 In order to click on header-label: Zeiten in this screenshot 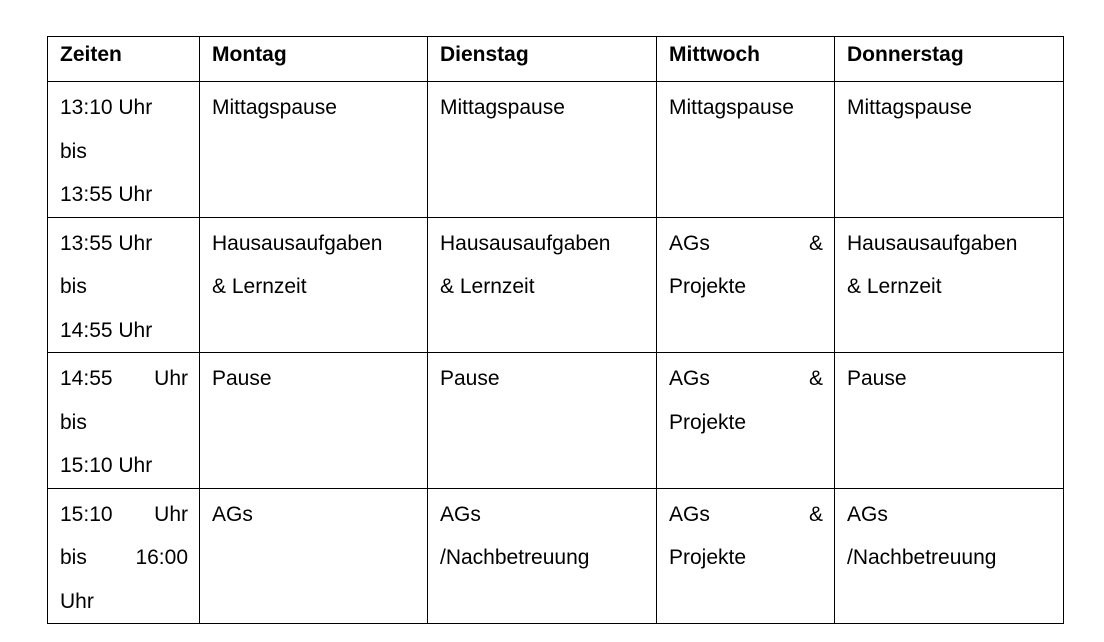, I will do `click(91, 54)`.